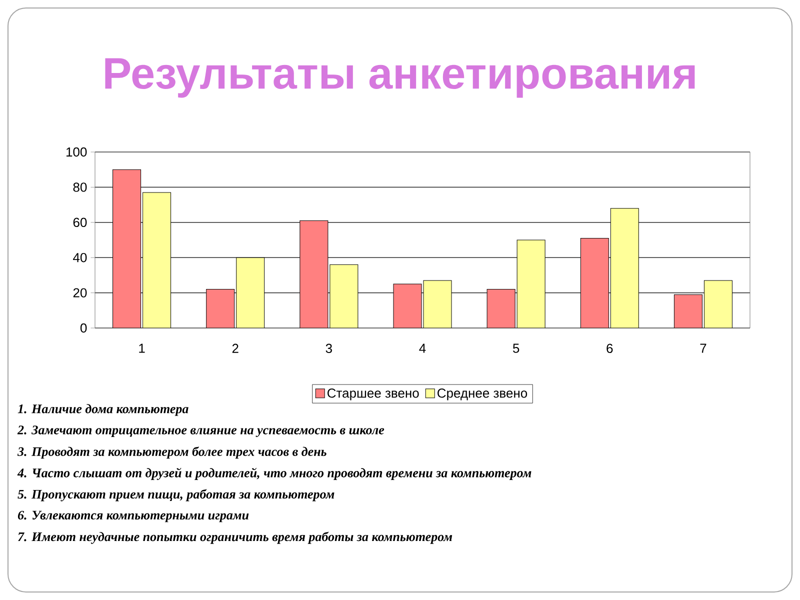 This screenshot has width=800, height=600. Describe the element at coordinates (80, 257) in the screenshot. I see `y-tick-label: 40` at that location.